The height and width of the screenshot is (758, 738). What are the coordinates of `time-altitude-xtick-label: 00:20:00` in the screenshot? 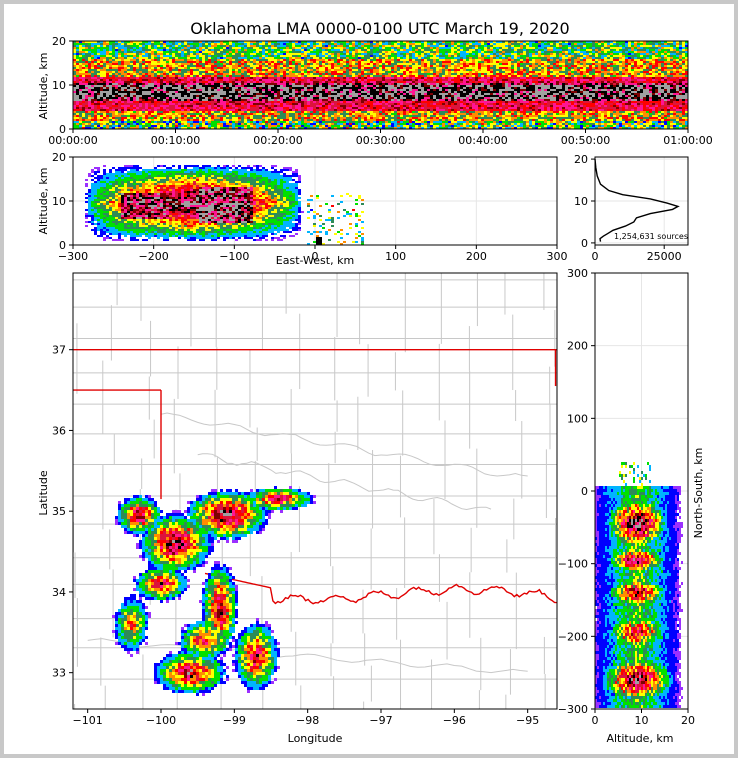 It's located at (277, 140).